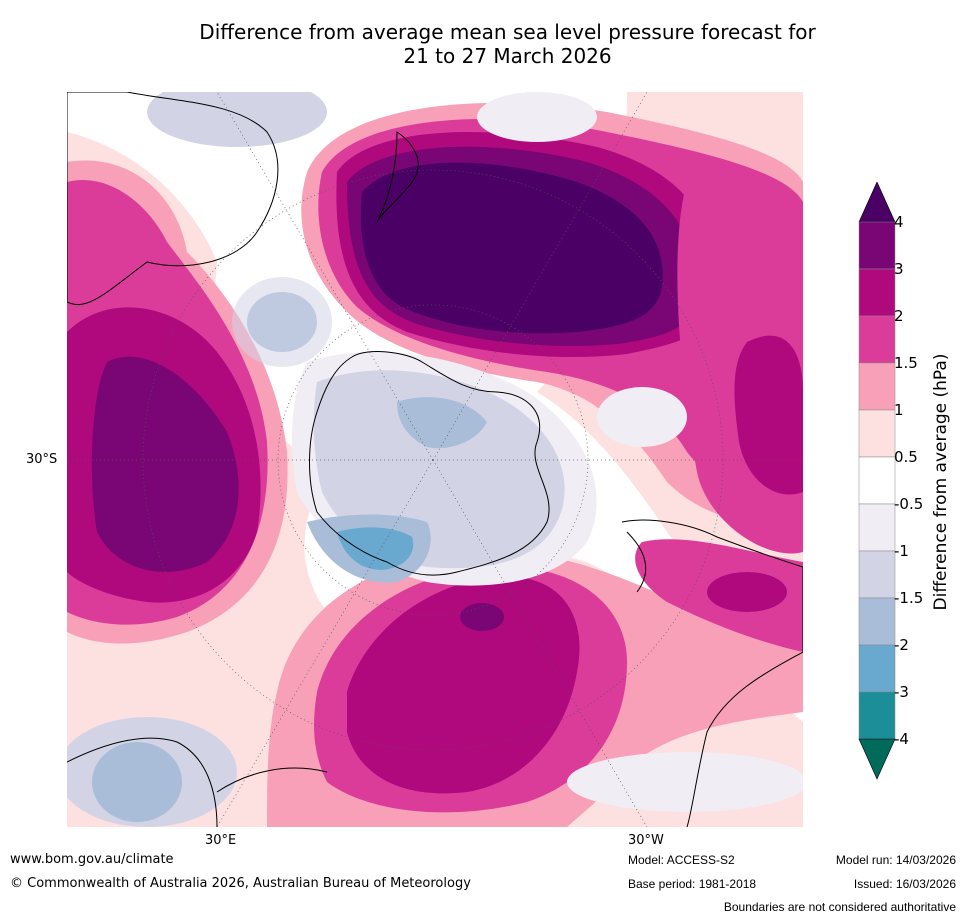 This screenshot has width=965, height=919. I want to click on anomaly-blob-north-neg05, so click(537, 117).